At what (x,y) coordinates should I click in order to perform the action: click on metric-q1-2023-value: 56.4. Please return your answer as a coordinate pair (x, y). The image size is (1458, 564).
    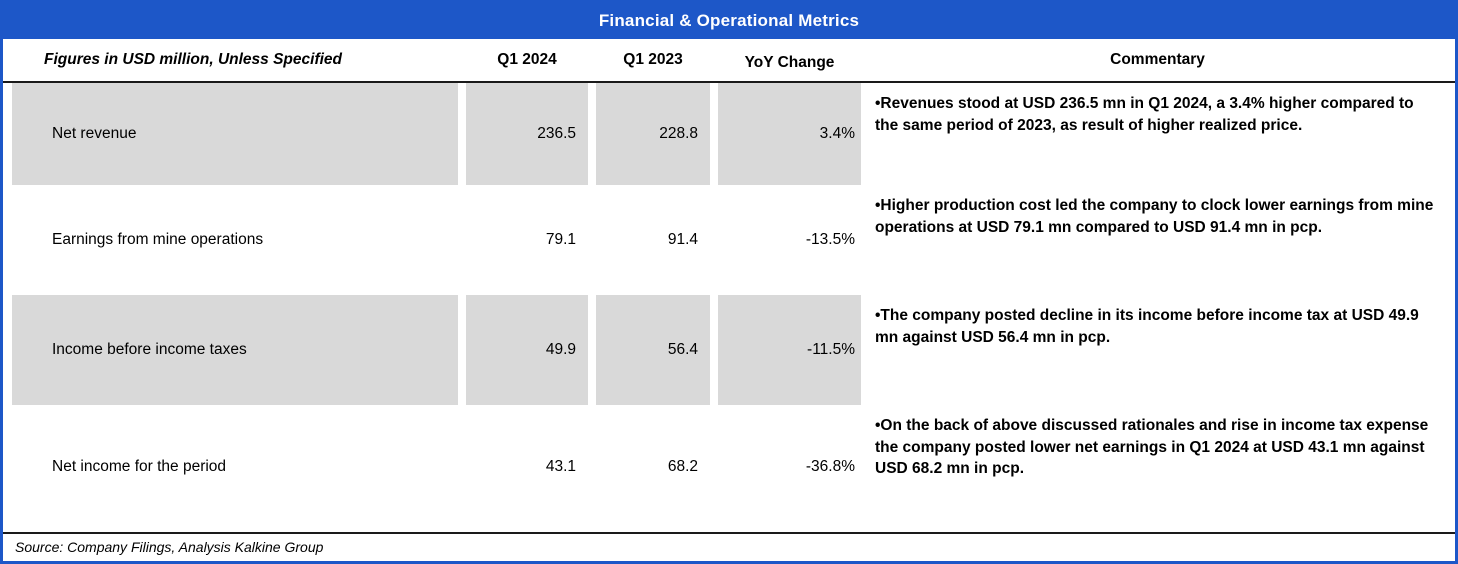
    Looking at the image, I should click on (653, 350).